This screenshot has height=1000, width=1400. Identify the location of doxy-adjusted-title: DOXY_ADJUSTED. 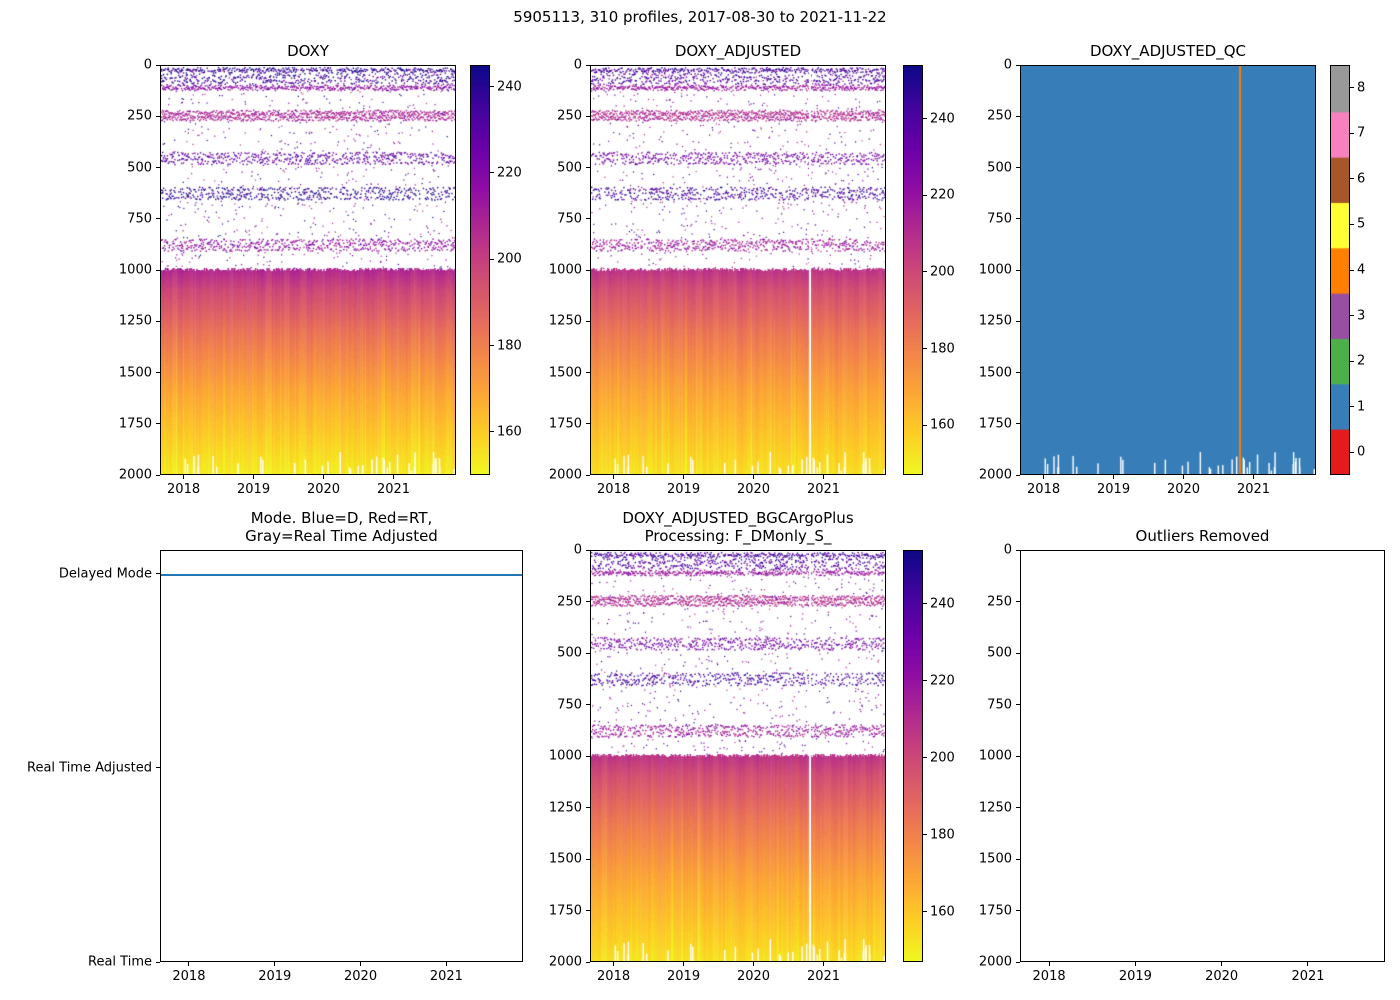
(738, 51).